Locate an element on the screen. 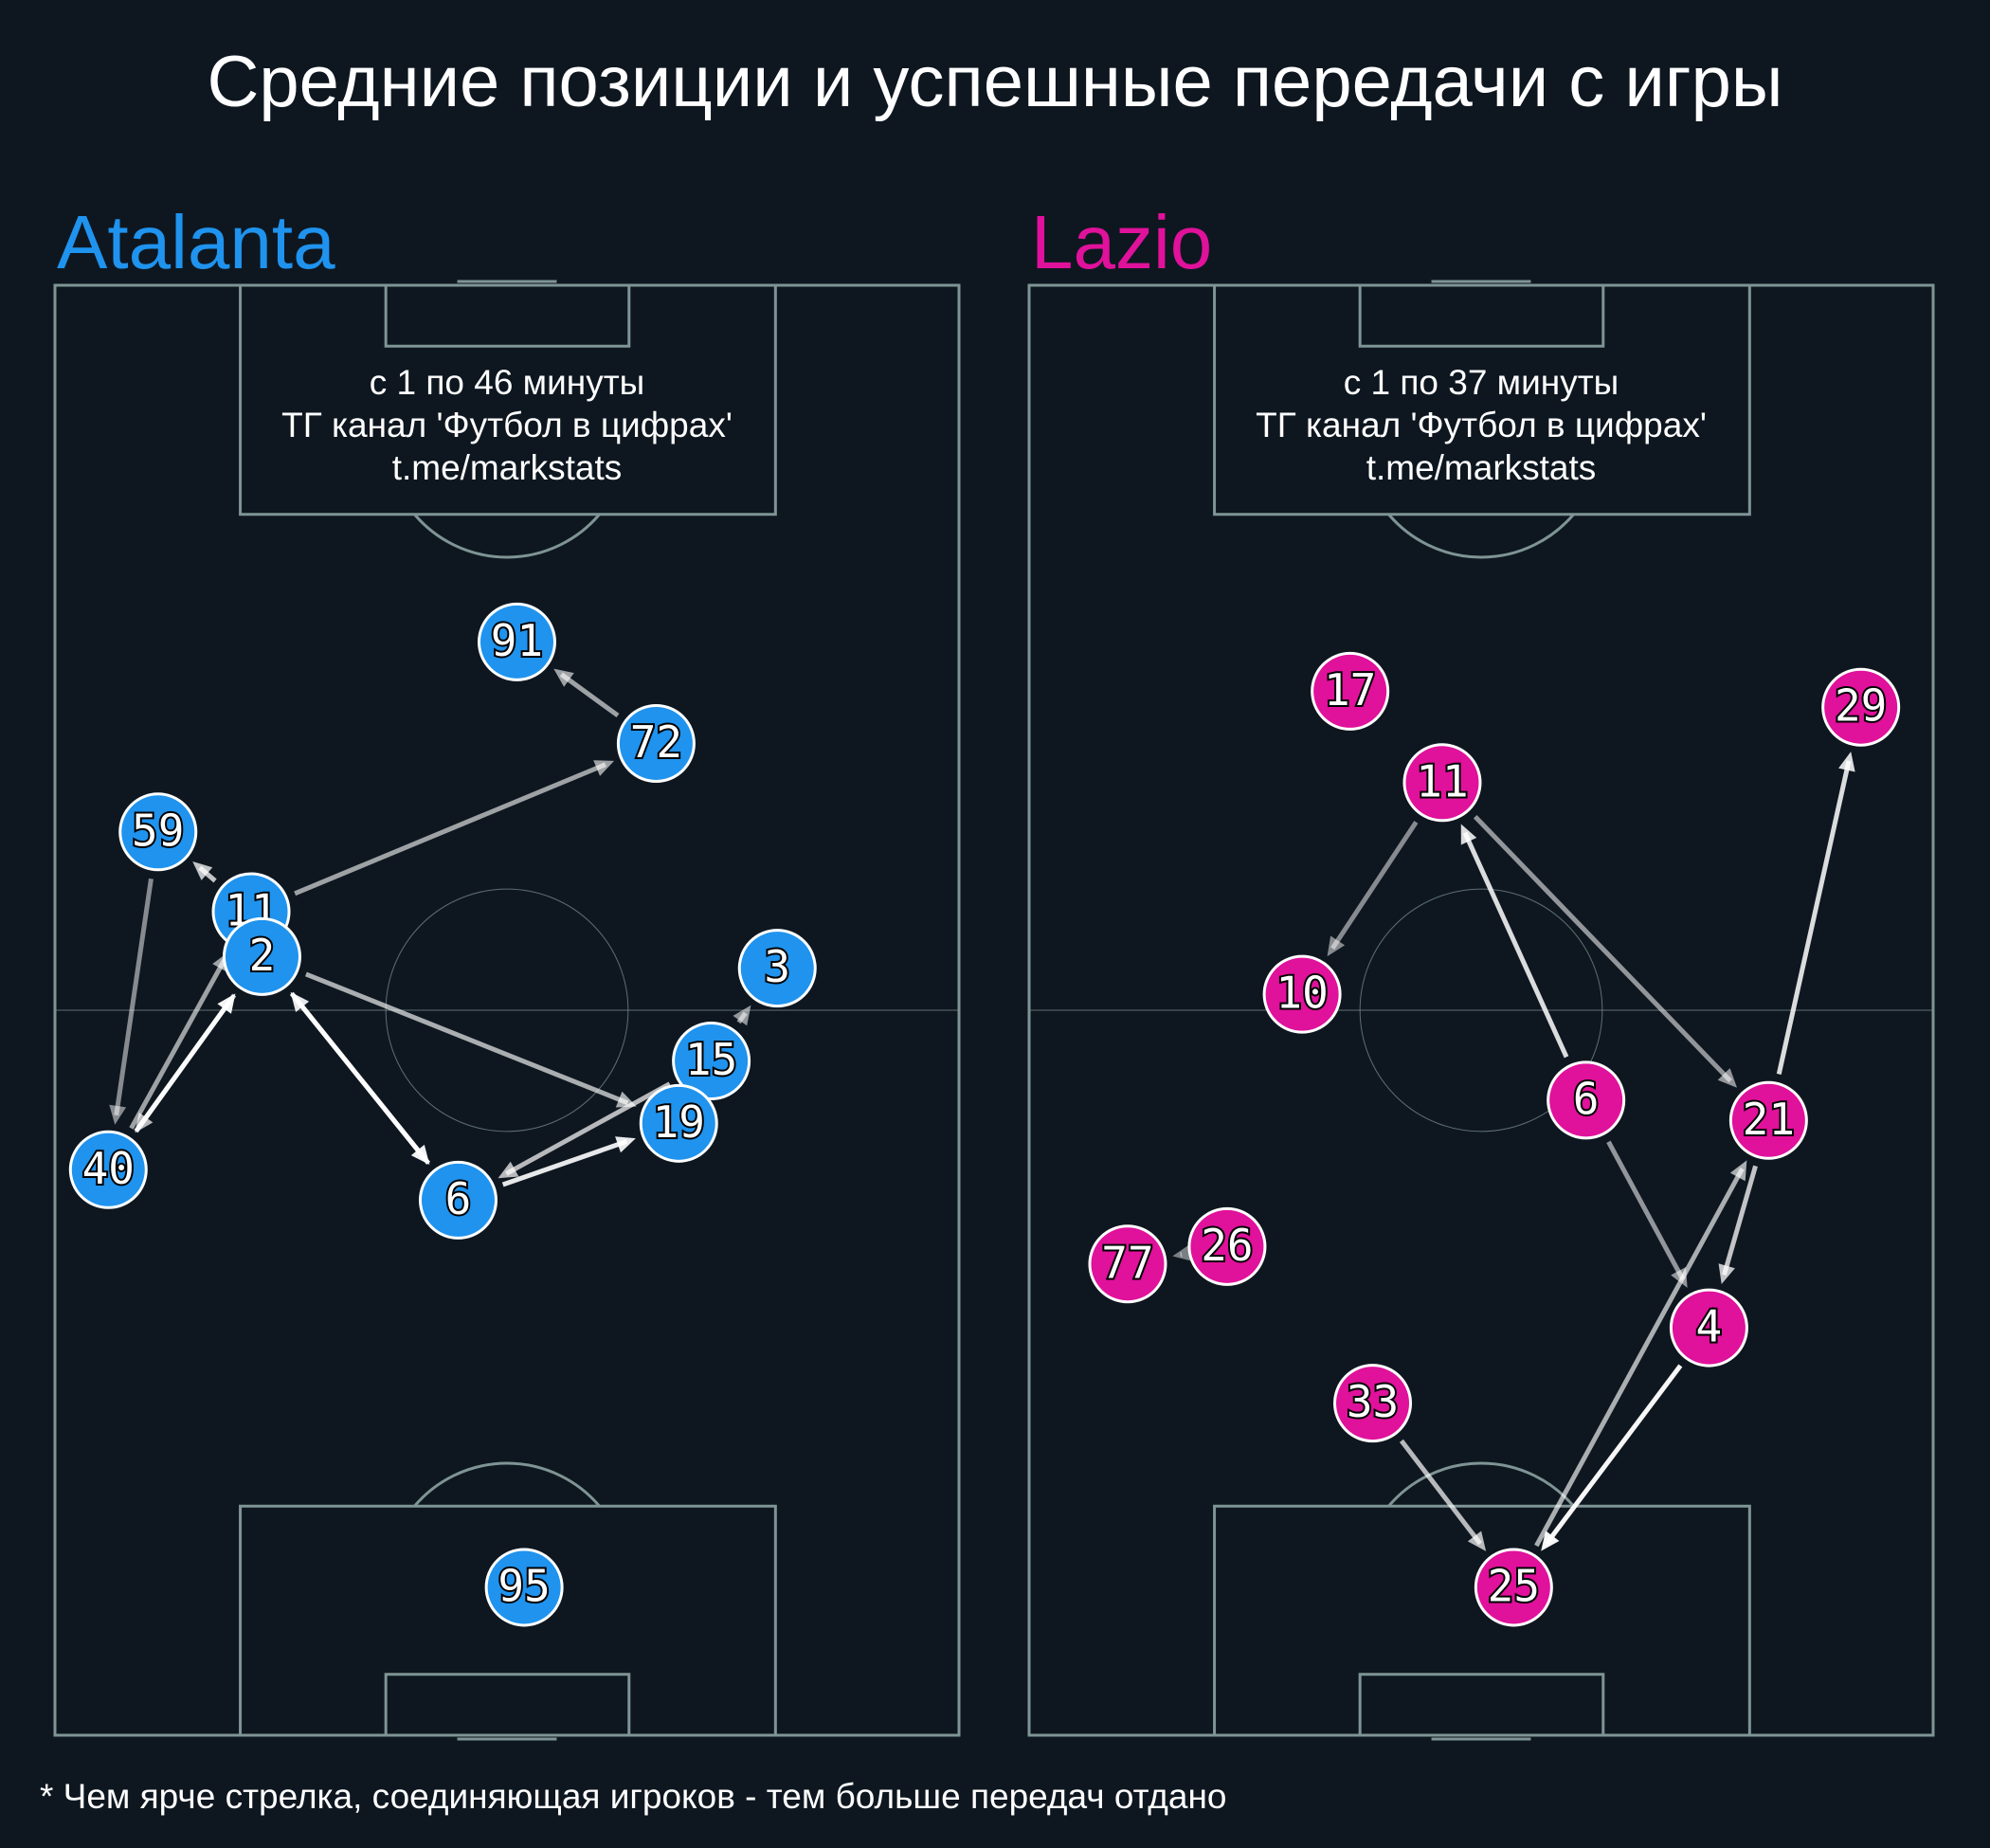 The width and height of the screenshot is (1990, 1848). player-number: 95 is located at coordinates (524, 1586).